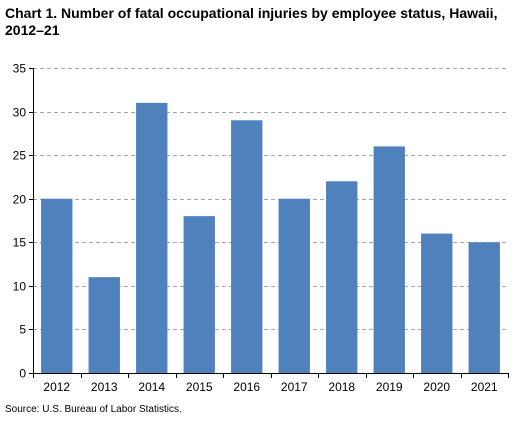 This screenshot has width=514, height=422. I want to click on y-tick-labels: 0 5 10 15 20 25 30 35, so click(20, 221).